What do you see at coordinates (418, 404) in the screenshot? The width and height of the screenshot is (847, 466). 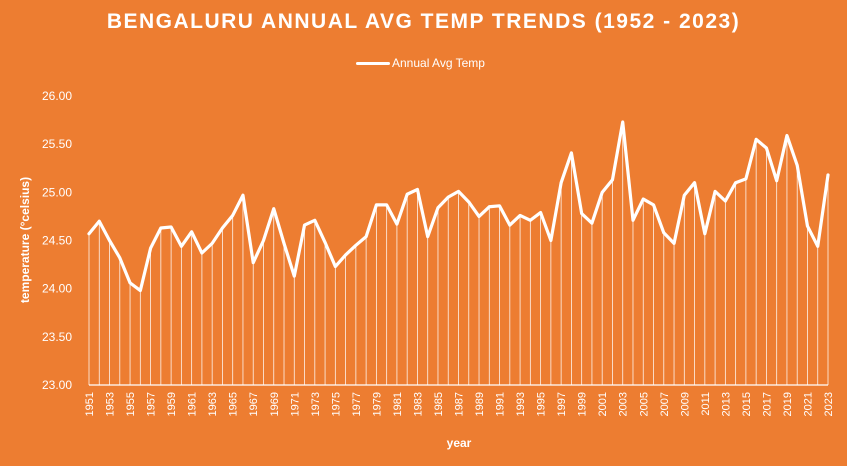 I see `x-tick-label: 1983` at bounding box center [418, 404].